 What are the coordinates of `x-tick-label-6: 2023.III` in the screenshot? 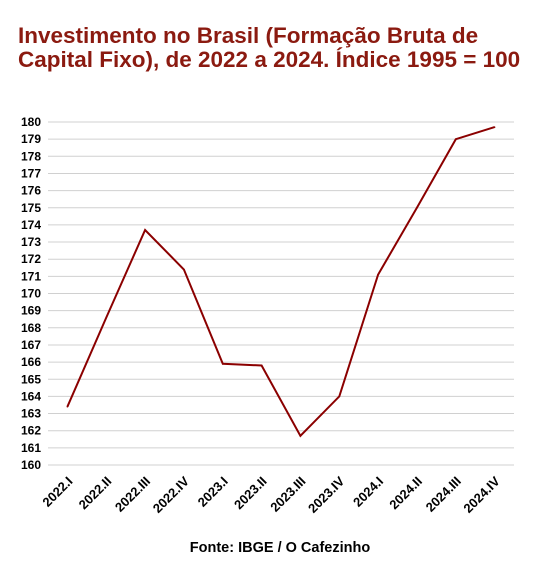 It's located at (287, 494).